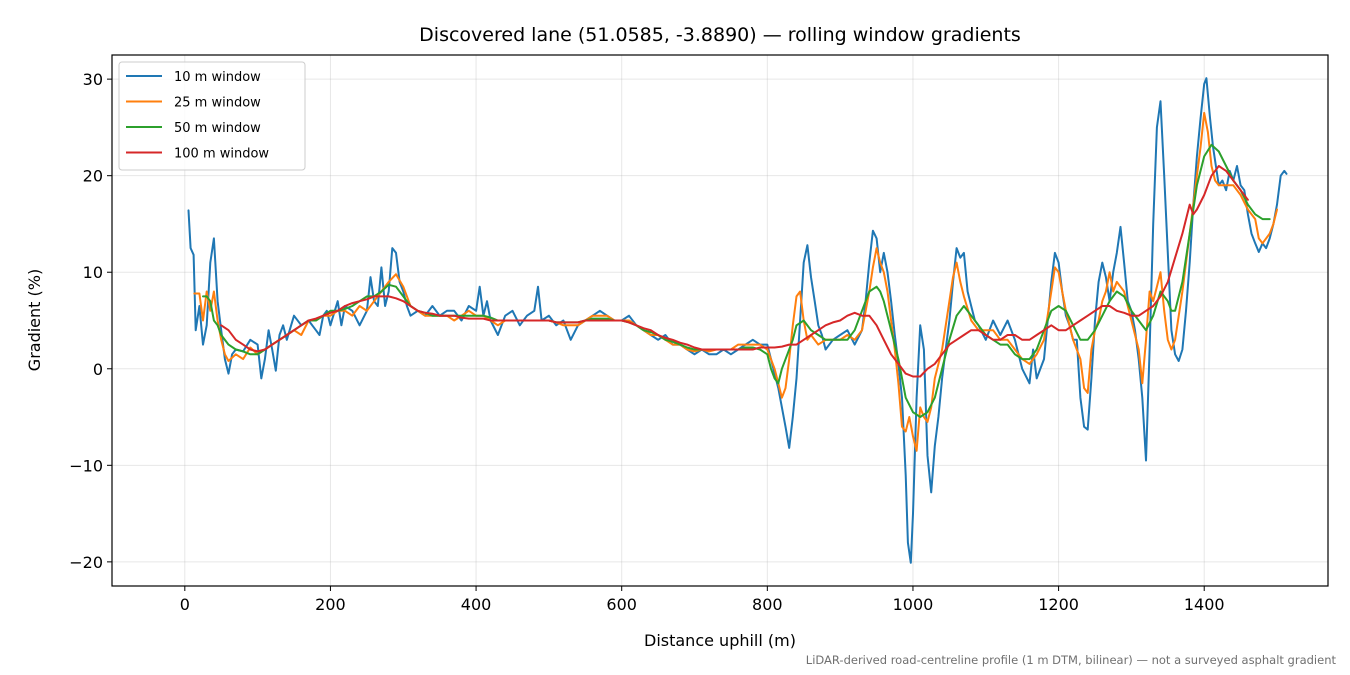 The image size is (1350, 675). I want to click on y-axis-label: Gradient (%), so click(34, 320).